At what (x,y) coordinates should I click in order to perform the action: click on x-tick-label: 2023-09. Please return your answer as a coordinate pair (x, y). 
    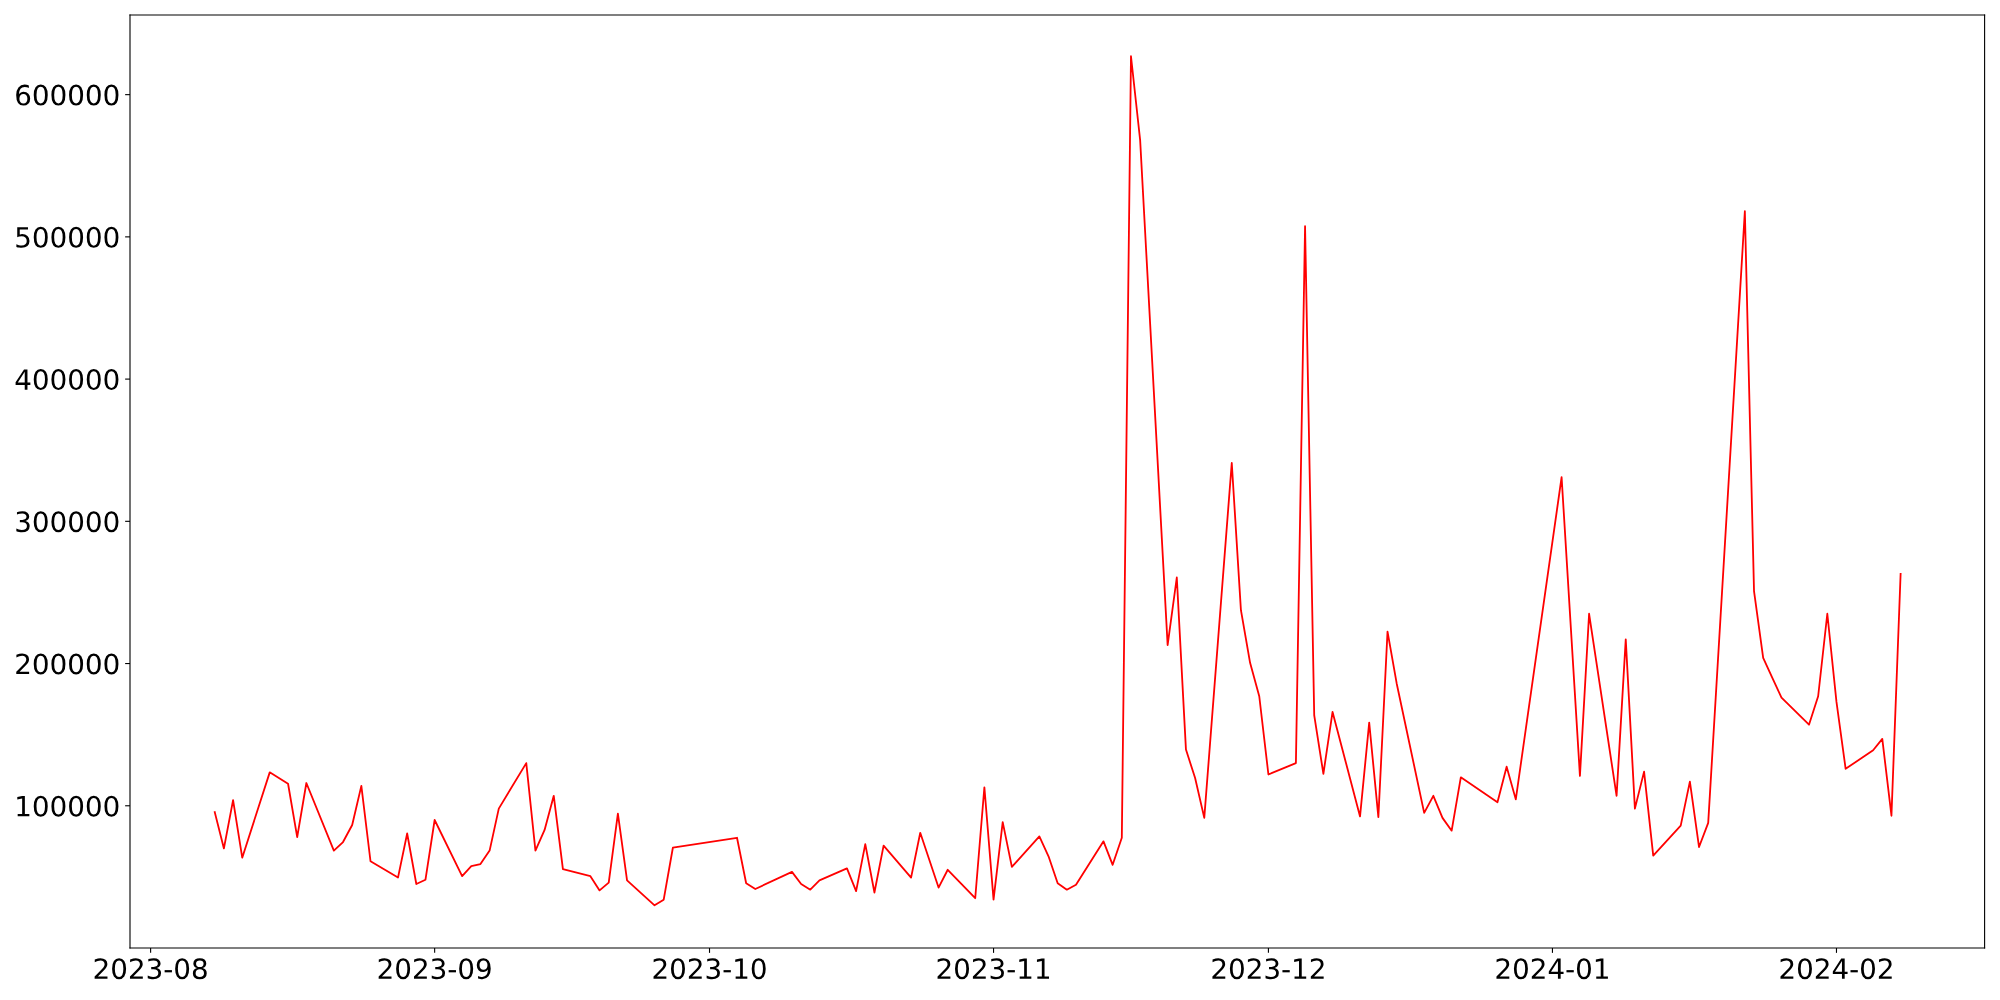
    Looking at the image, I should click on (434, 969).